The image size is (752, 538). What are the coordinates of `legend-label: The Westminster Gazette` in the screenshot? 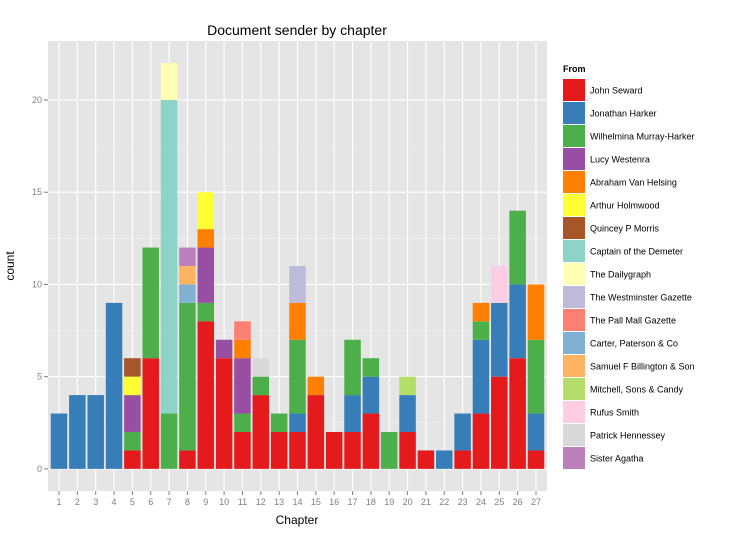 It's located at (641, 298).